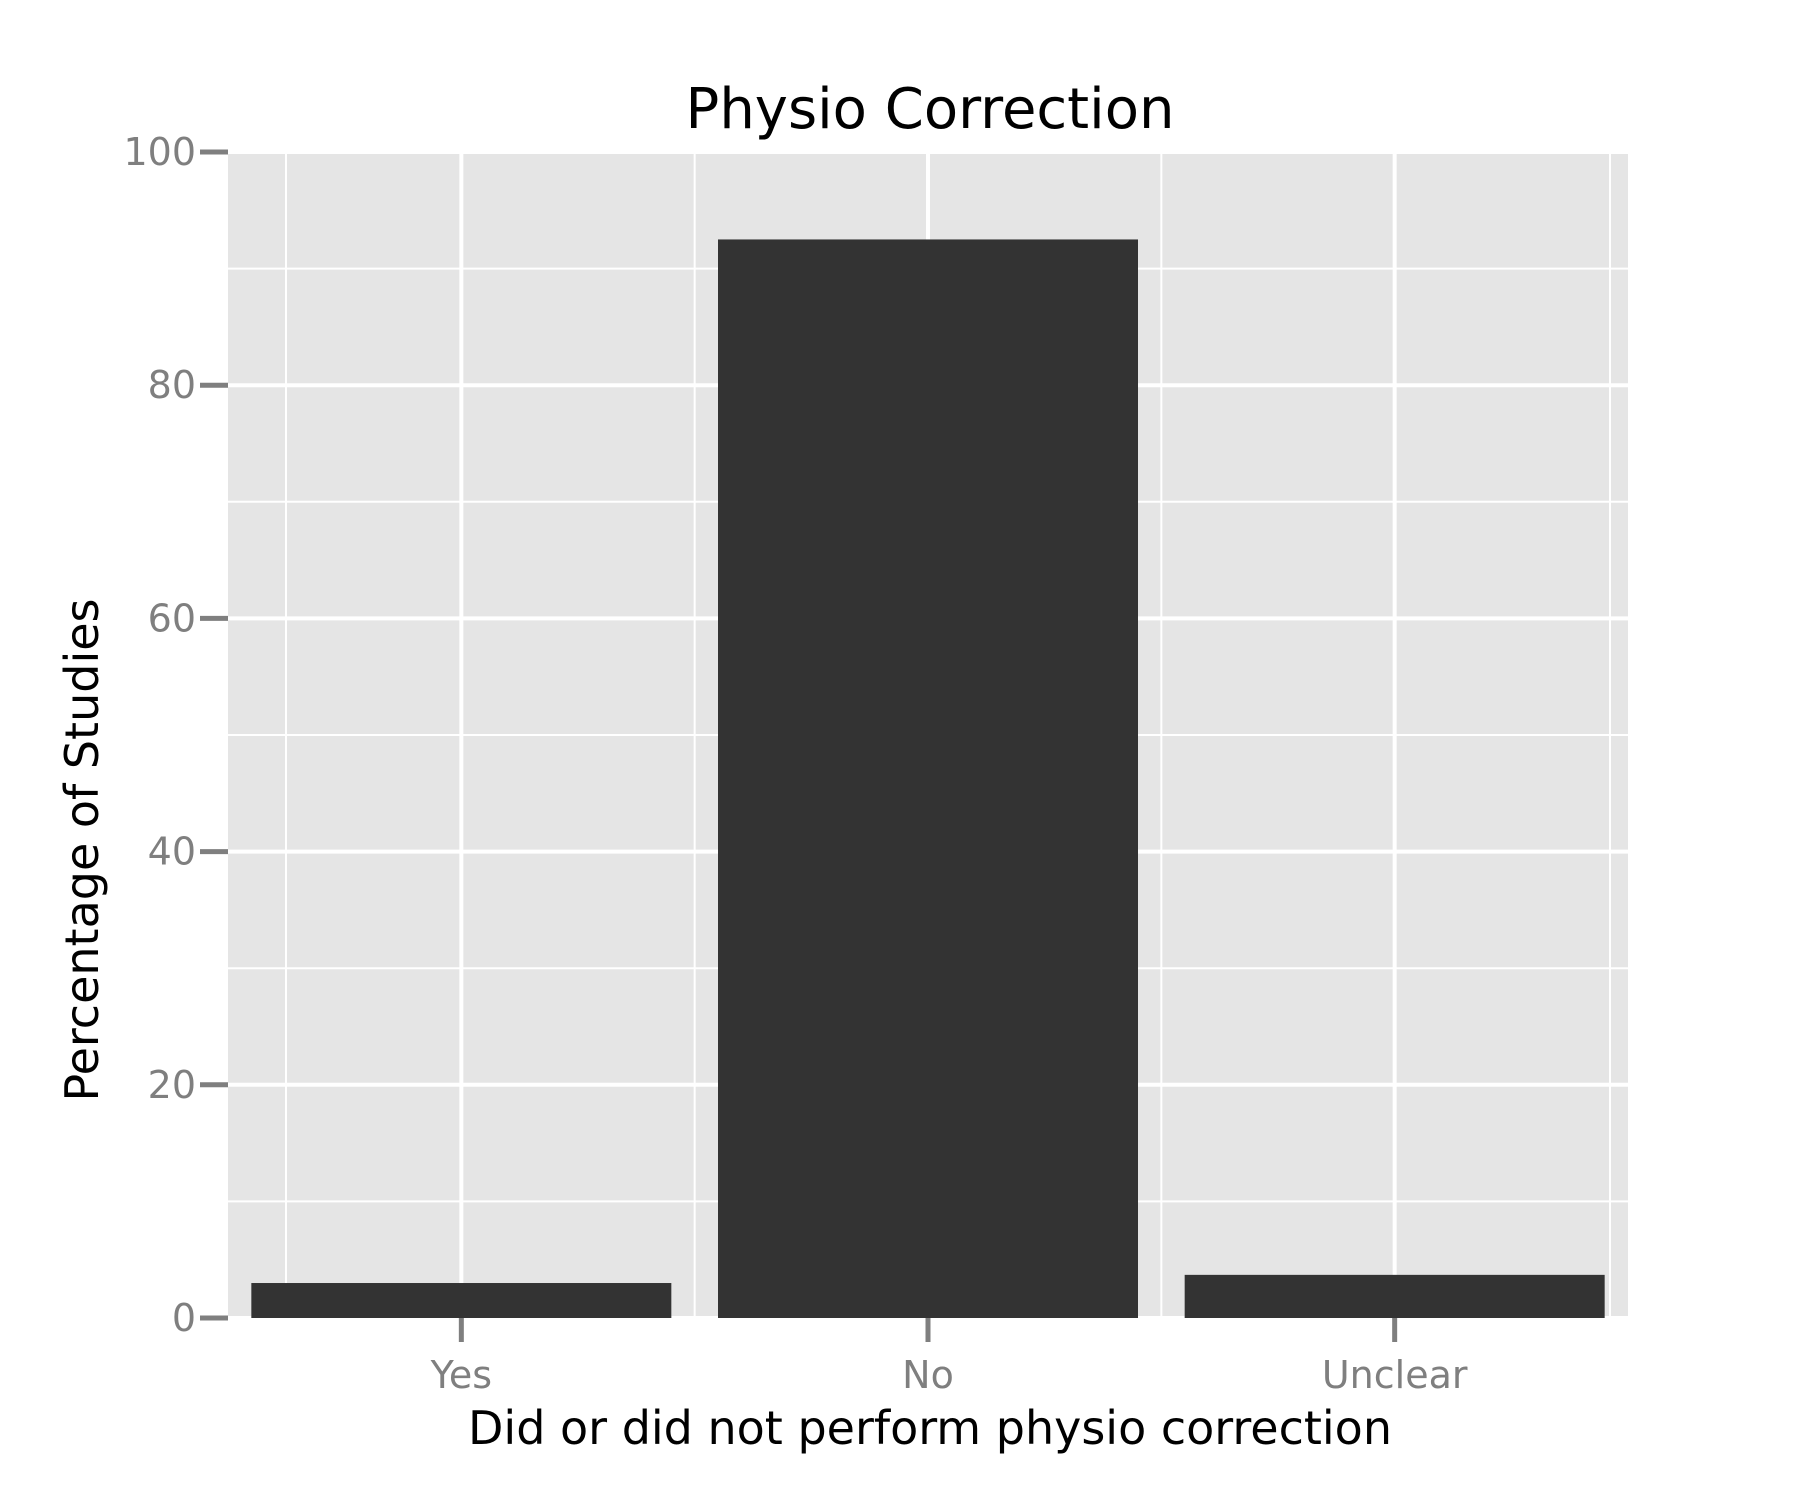 The width and height of the screenshot is (1800, 1500). Describe the element at coordinates (159, 152) in the screenshot. I see `y-tick-label: 100` at that location.